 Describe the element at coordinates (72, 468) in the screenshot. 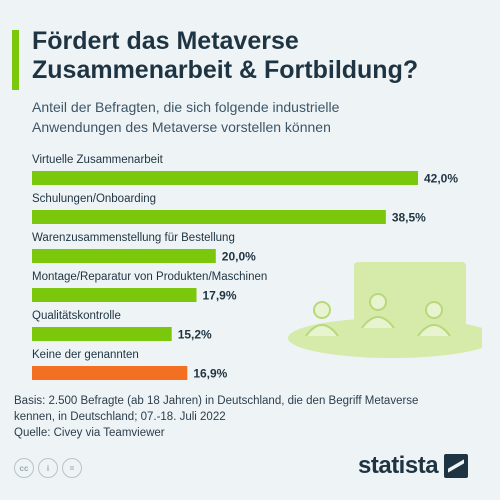

I see `nd-icon: =` at that location.